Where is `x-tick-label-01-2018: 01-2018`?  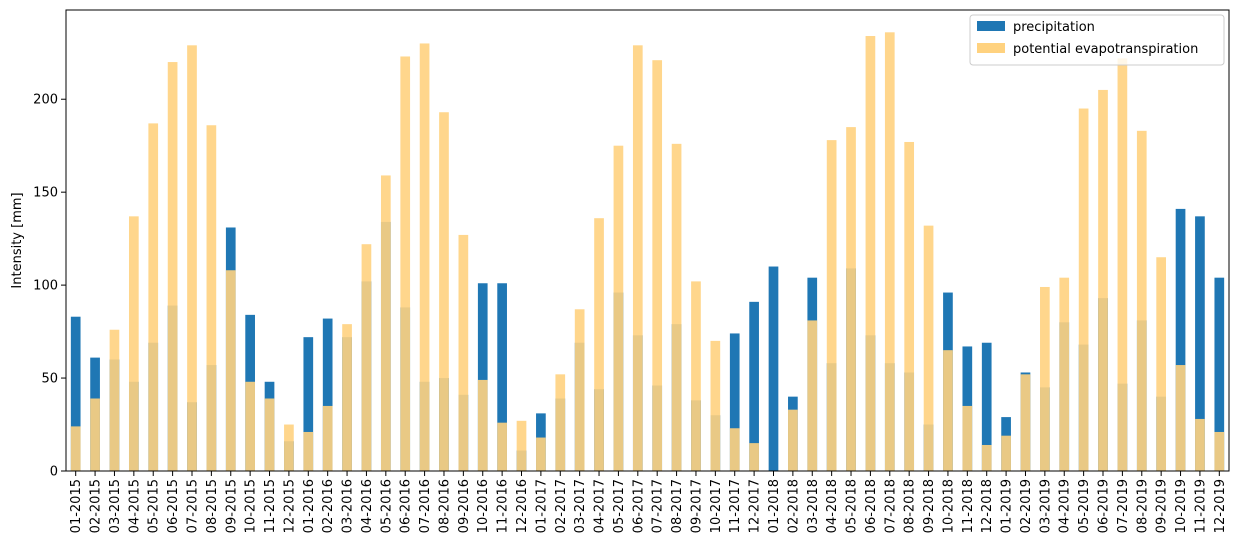
x-tick-label-01-2018: 01-2018 is located at coordinates (774, 506).